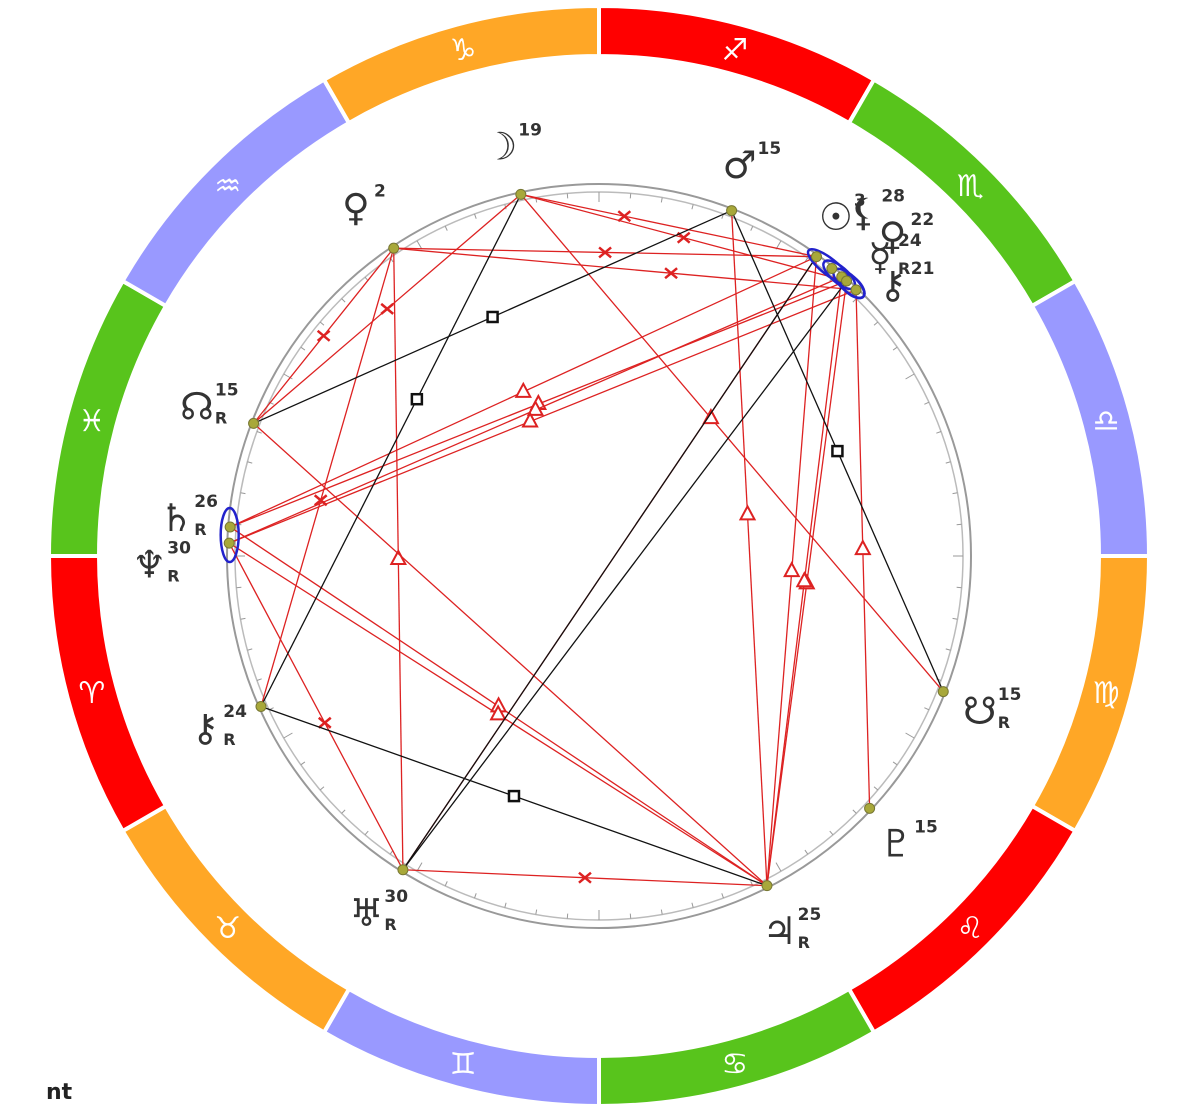 This screenshot has height=1114, width=1200. I want to click on sign-segment-aquarius, so click(235, 192).